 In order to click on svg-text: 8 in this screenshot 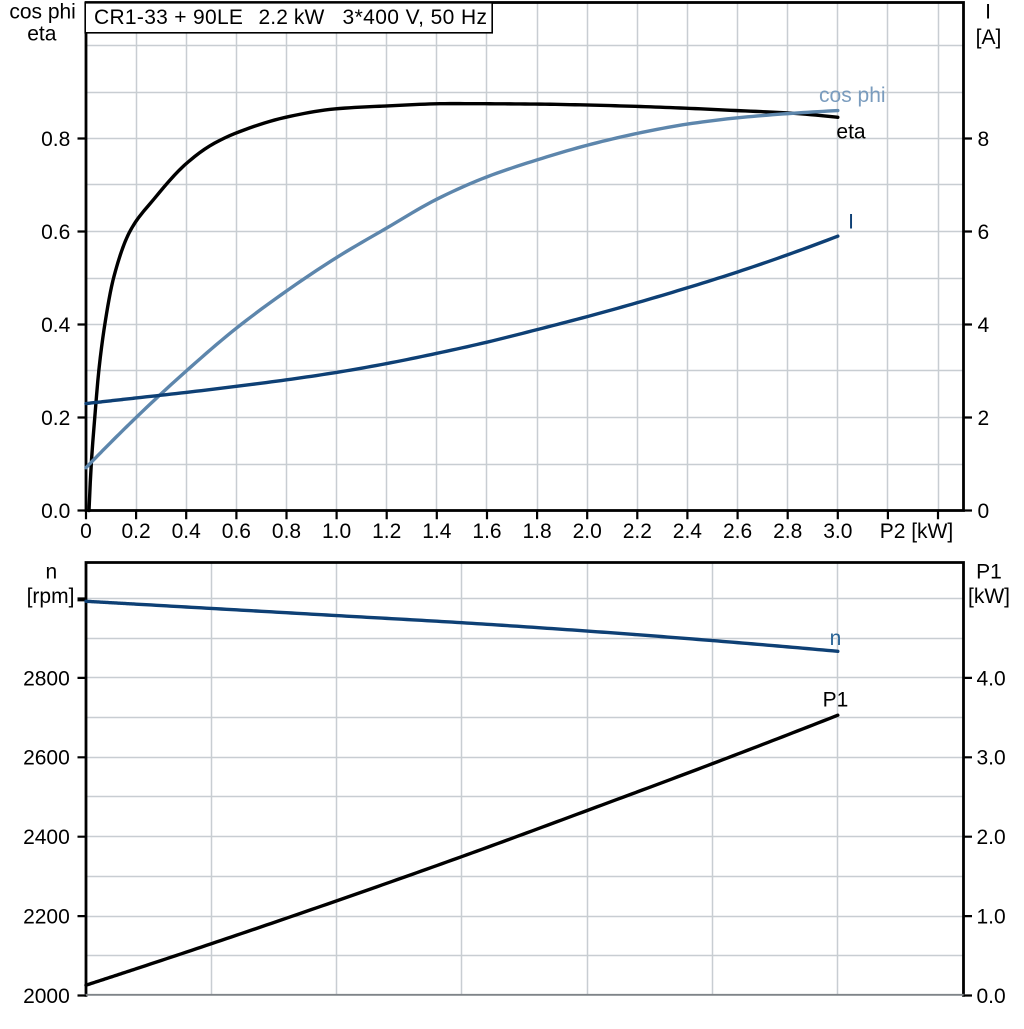, I will do `click(984, 139)`.